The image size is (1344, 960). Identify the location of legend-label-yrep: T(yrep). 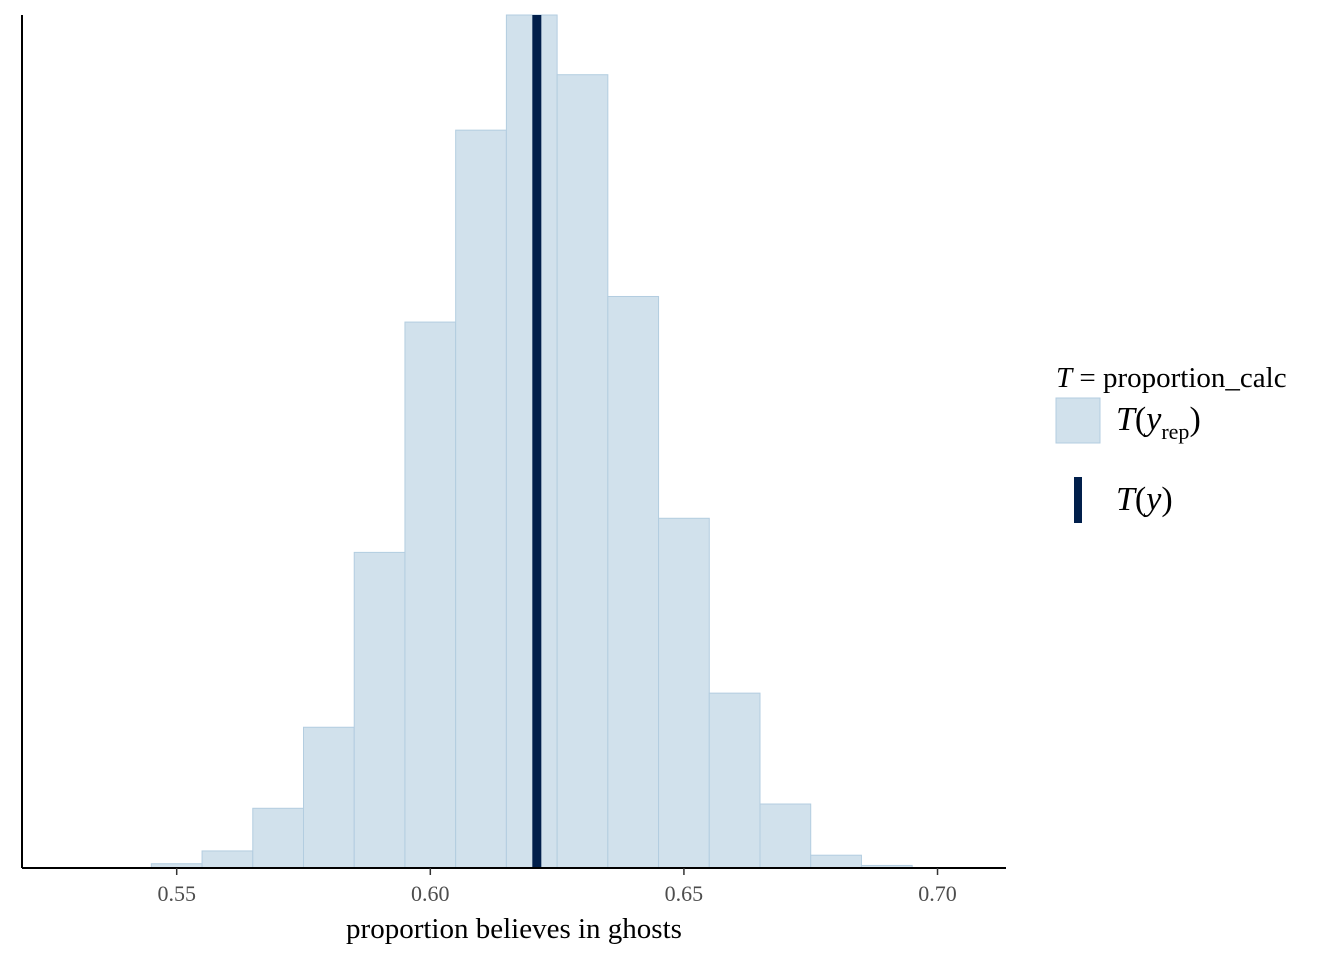
(1158, 422).